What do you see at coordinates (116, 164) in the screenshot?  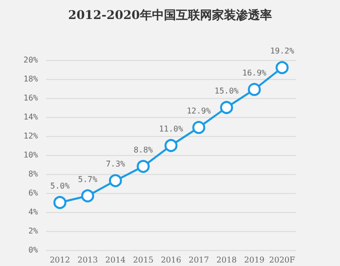 I see `data-label: 7.3%` at bounding box center [116, 164].